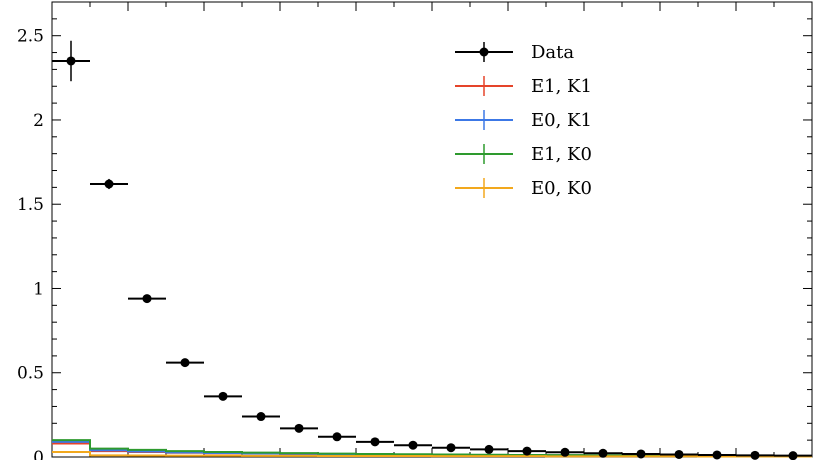 This screenshot has height=460, width=817. I want to click on legend-label: Data, so click(552, 52).